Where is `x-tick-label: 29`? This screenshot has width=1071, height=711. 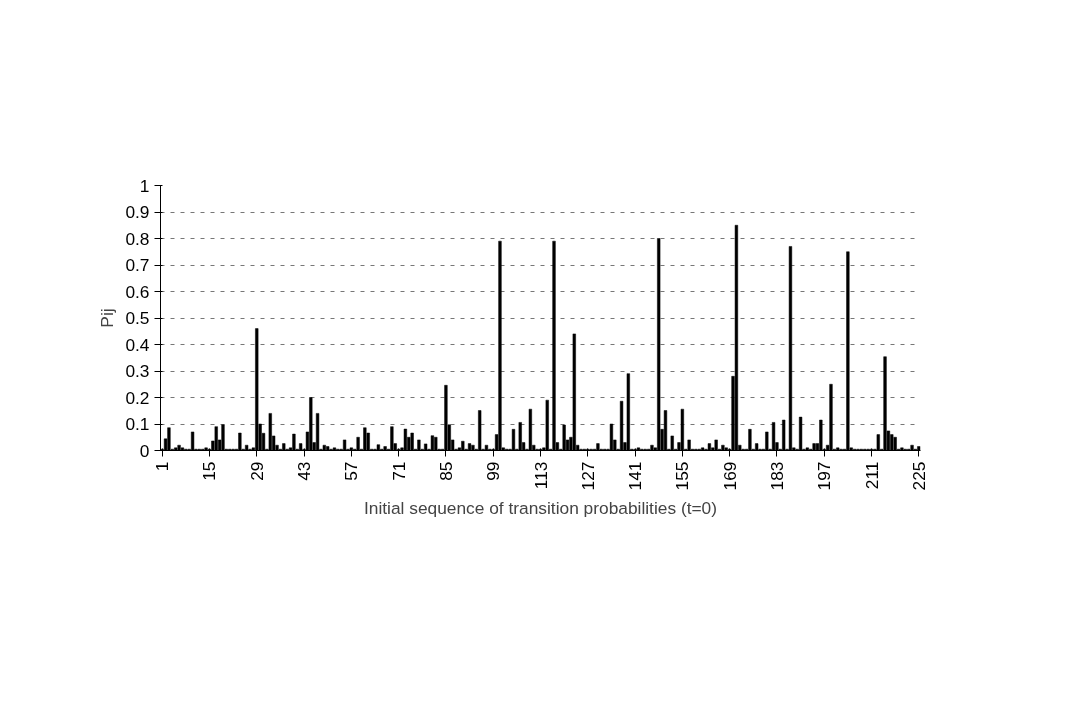 x-tick-label: 29 is located at coordinates (256, 471).